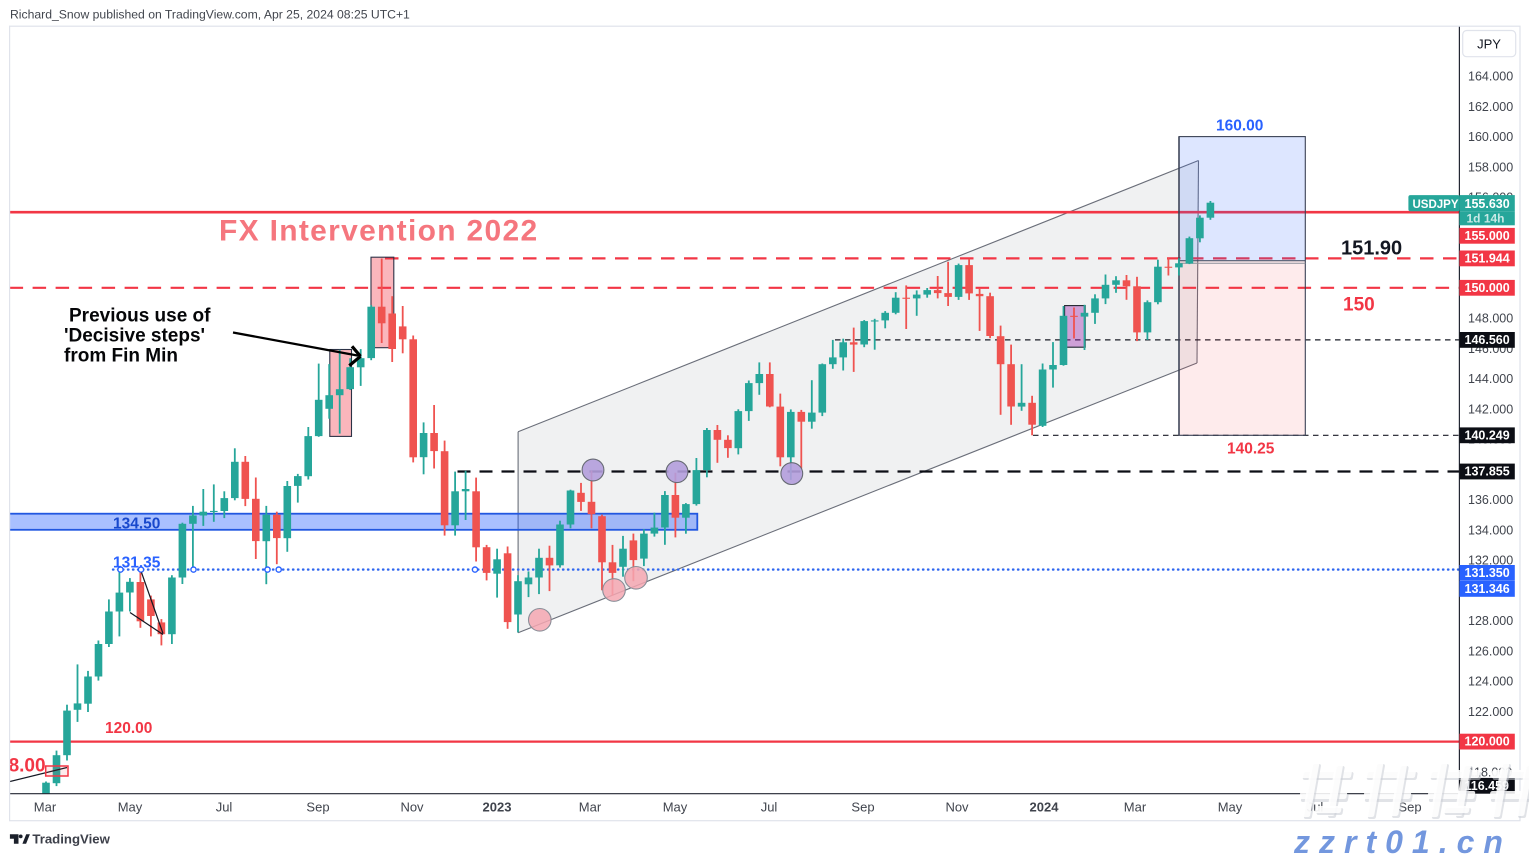 The width and height of the screenshot is (1529, 857). I want to click on svg-text: 137.855, so click(1487, 472).